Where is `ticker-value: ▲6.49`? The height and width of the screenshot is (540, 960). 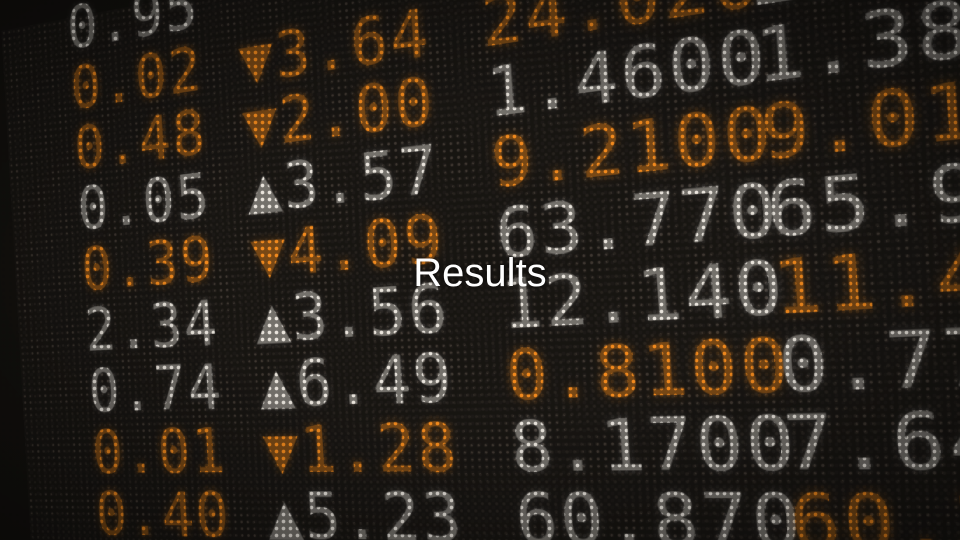
ticker-value: ▲6.49 is located at coordinates (356, 381).